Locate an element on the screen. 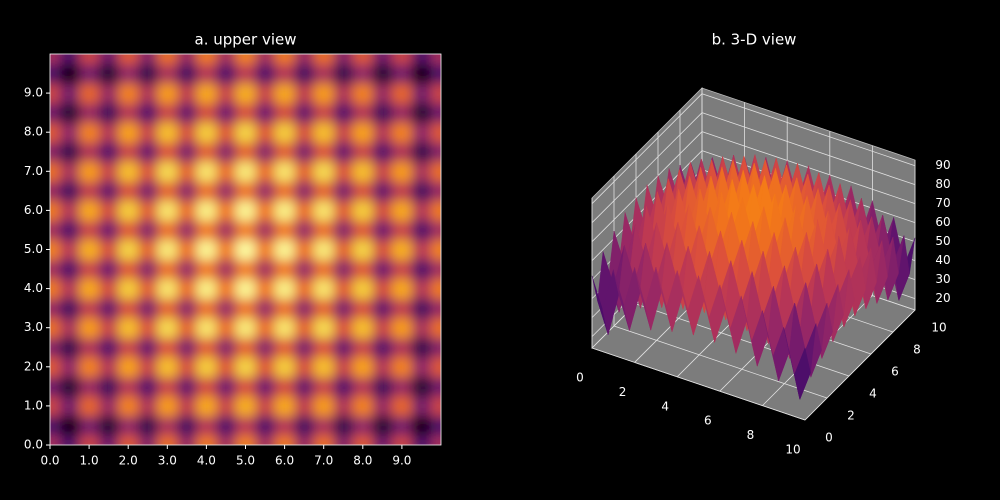 Image resolution: width=1000 pixels, height=500 pixels. chart-title: a. upper view is located at coordinates (246, 40).